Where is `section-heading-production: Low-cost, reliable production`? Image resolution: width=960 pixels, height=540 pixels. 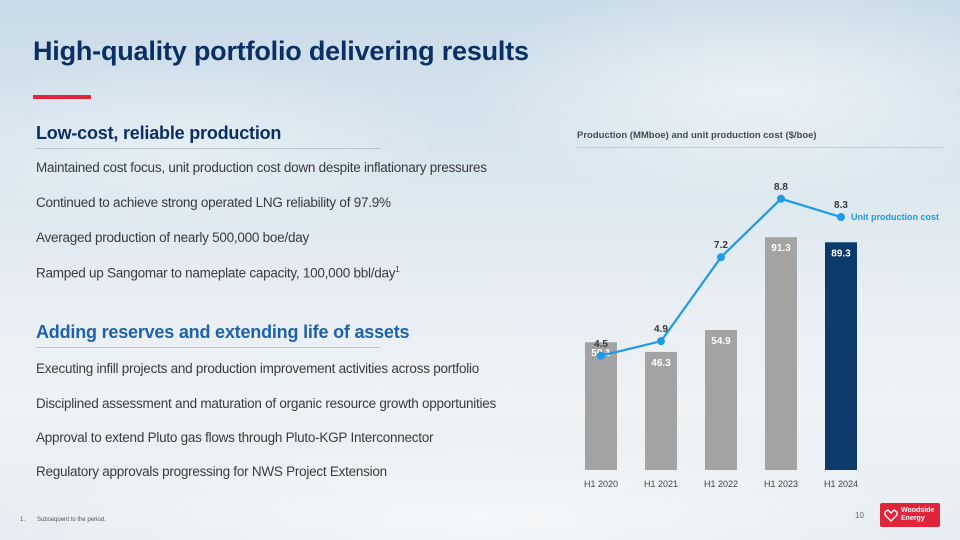
section-heading-production: Low-cost, reliable production is located at coordinates (159, 133).